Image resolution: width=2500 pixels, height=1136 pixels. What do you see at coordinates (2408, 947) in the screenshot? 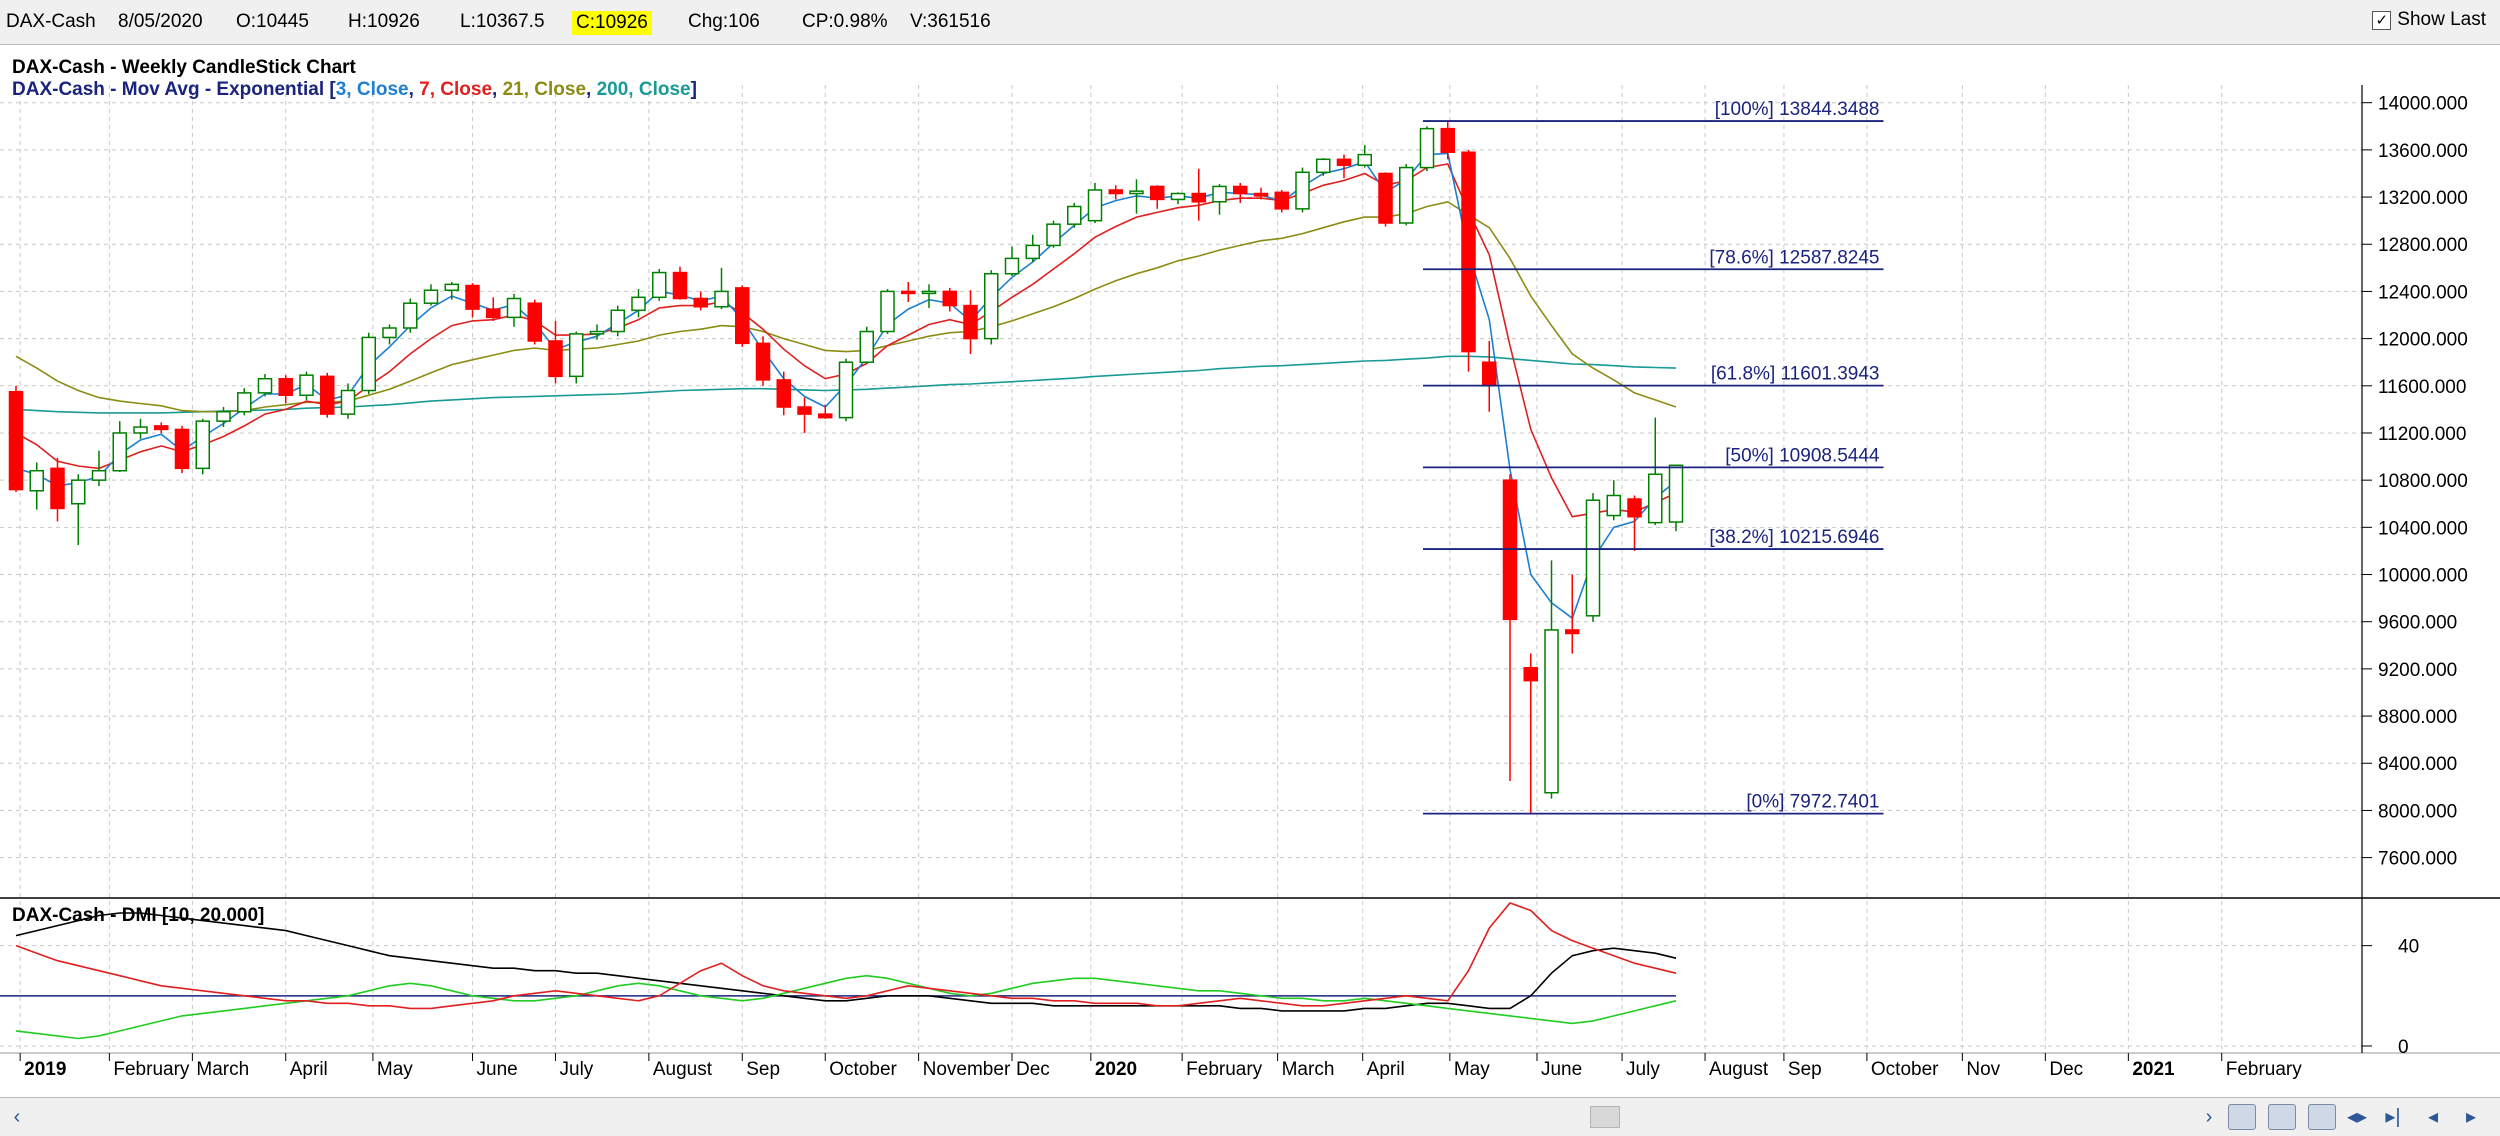
I see `dmi-tick-label: 40` at bounding box center [2408, 947].